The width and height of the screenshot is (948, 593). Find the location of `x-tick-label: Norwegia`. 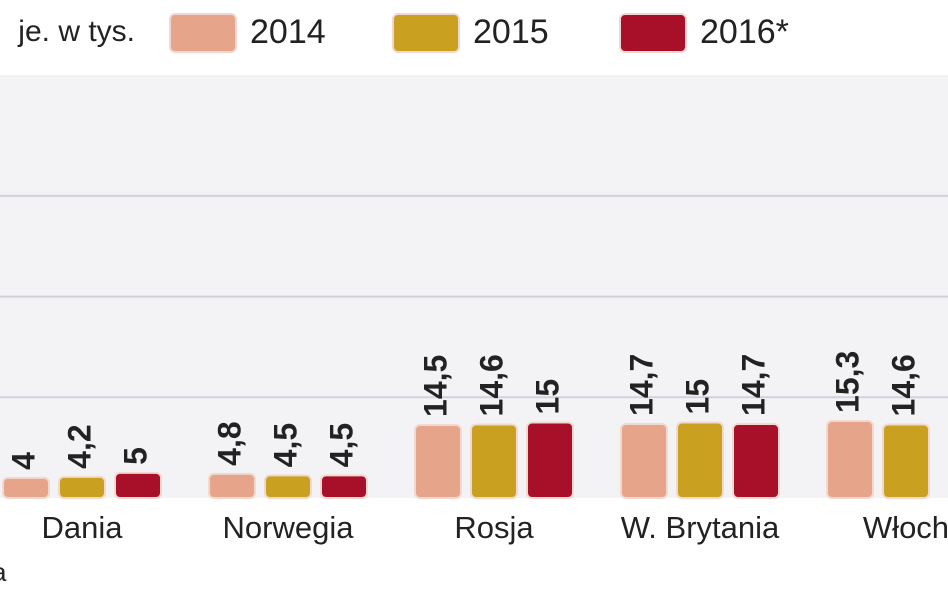

x-tick-label: Norwegia is located at coordinates (289, 527).